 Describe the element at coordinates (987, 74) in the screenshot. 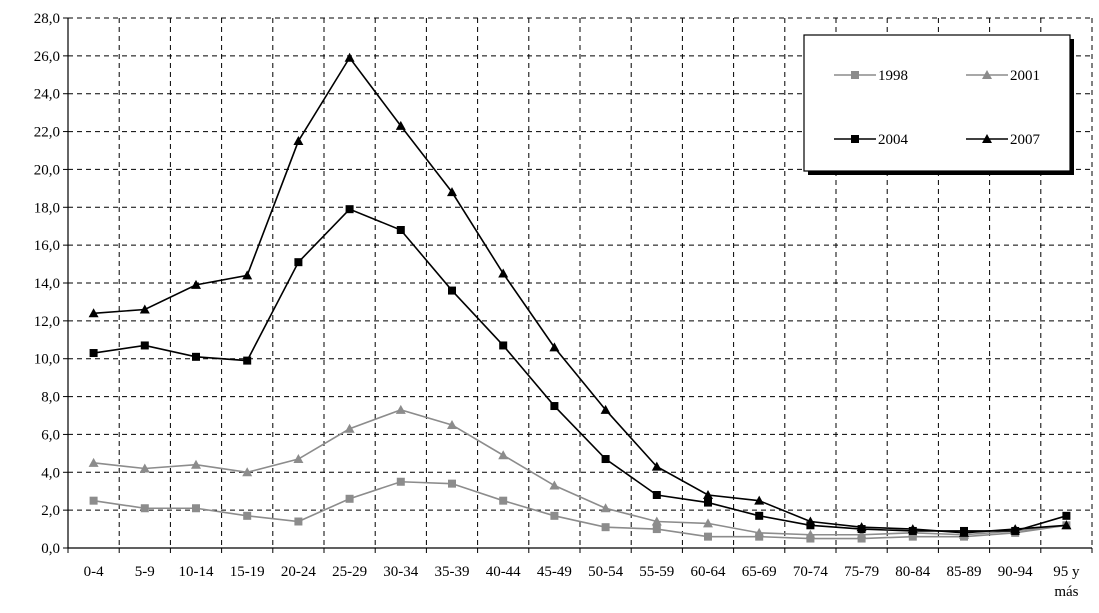

I see `legend-marker-2001` at that location.